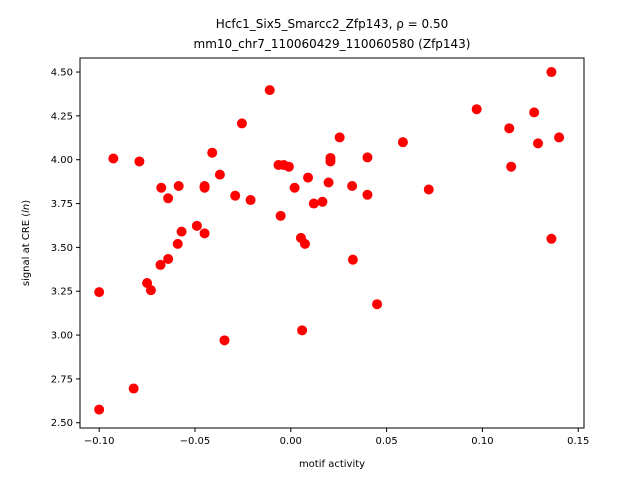 The image size is (640, 480). Describe the element at coordinates (62, 160) in the screenshot. I see `y-tick-label: 4.00` at that location.